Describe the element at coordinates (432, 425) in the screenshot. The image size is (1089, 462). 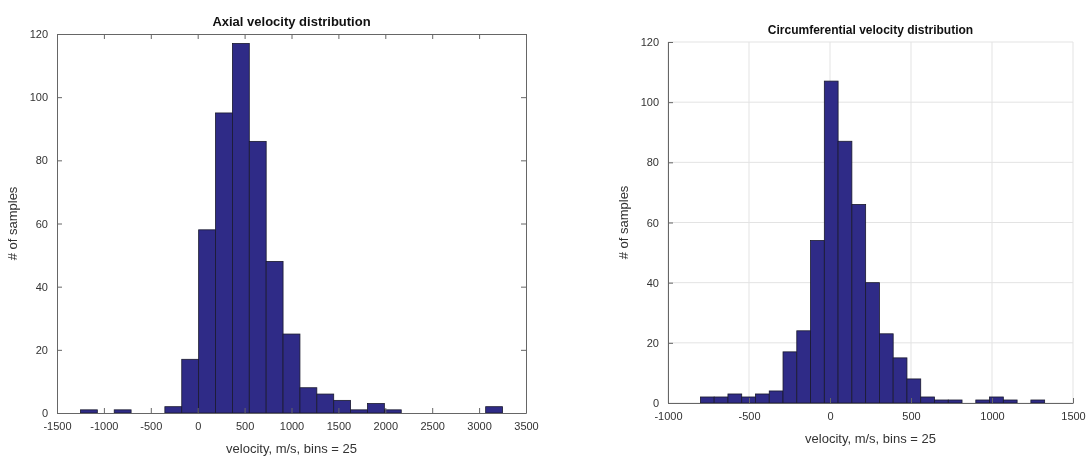
I see `x-tick-label: 2500` at that location.